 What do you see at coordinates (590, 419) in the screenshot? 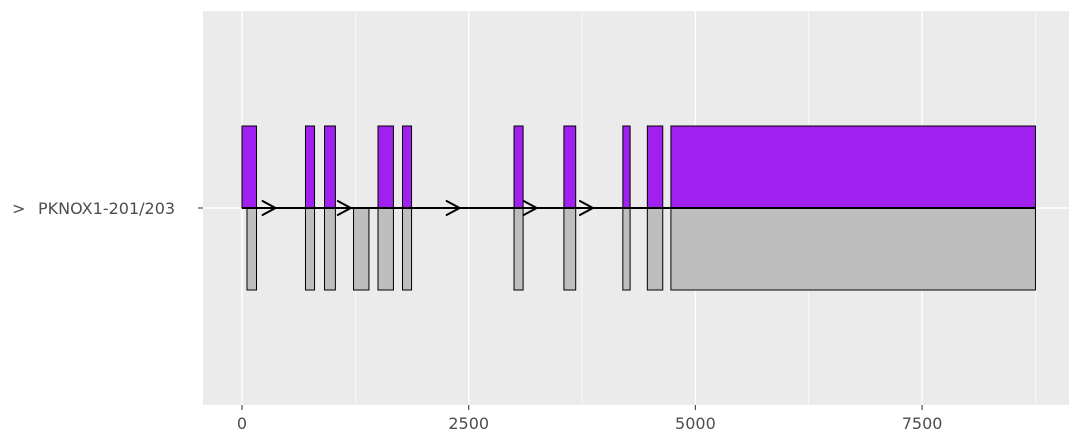
I see `x-axis: 0 2500 5000 7500` at bounding box center [590, 419].